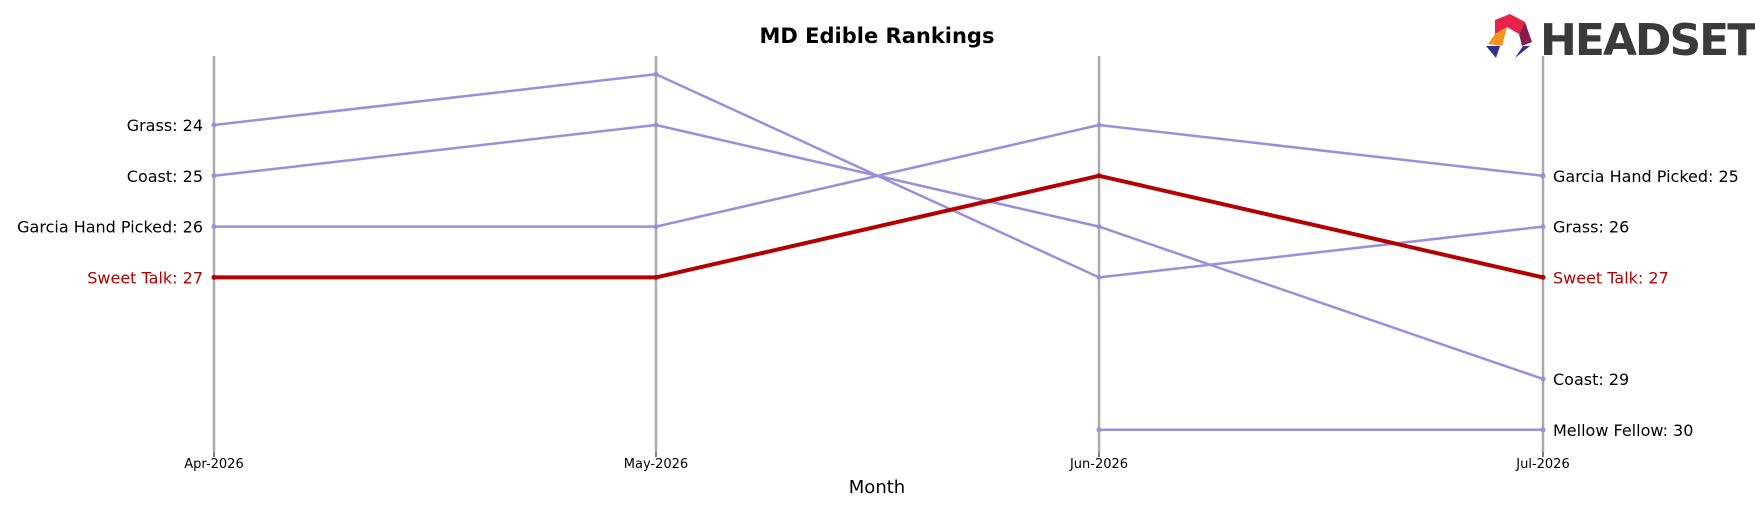 Image resolution: width=1755 pixels, height=506 pixels. What do you see at coordinates (1646, 176) in the screenshot?
I see `right-rank-label: Garcia Hand Picked: 25` at bounding box center [1646, 176].